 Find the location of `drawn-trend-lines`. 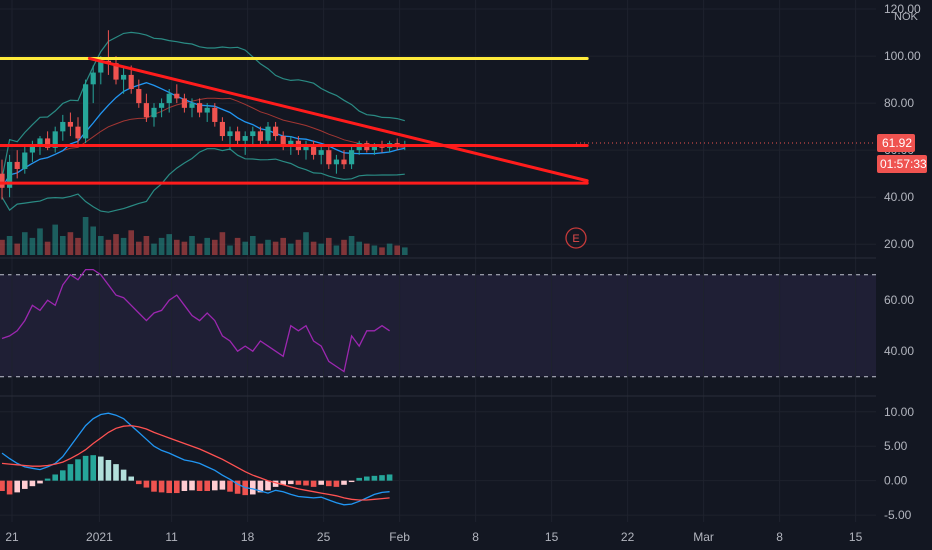

drawn-trend-lines is located at coordinates (294, 120).